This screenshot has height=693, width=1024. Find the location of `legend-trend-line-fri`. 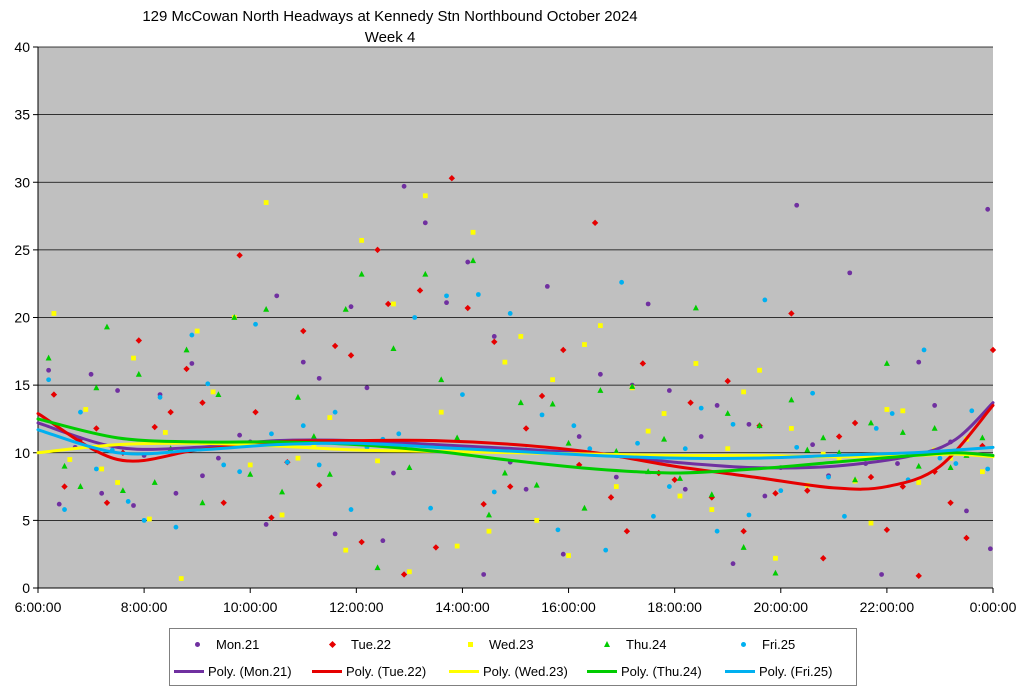

legend-trend-line-fri is located at coordinates (740, 671).